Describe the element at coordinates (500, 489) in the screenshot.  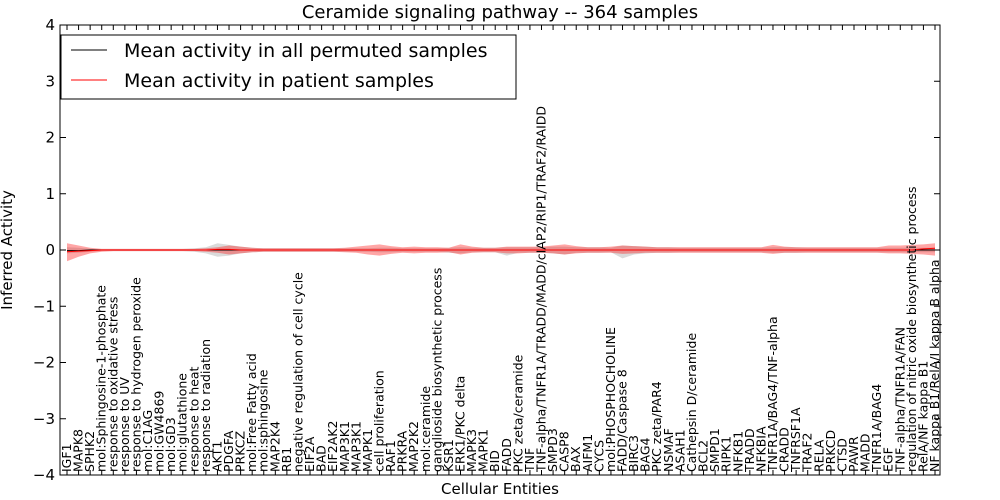
I see `x-axis-label: Cellular Entities` at that location.